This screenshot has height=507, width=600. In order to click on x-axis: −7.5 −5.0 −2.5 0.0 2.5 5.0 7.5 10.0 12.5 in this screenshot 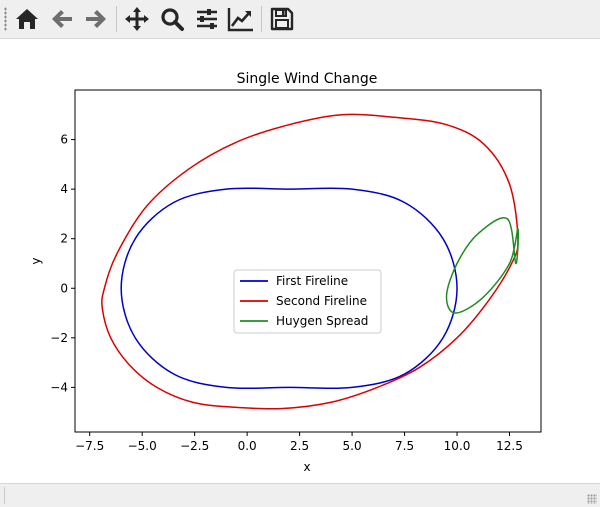, I will do `click(299, 442)`.